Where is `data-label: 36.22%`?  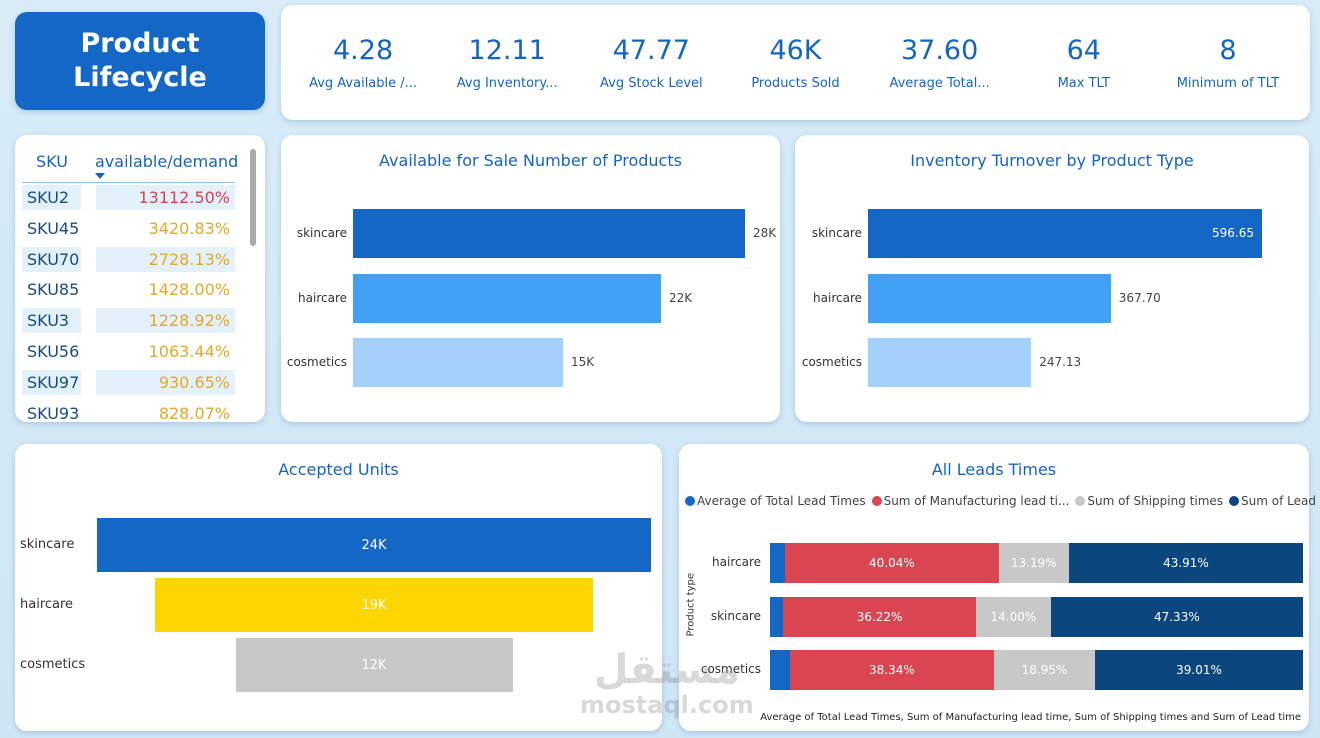 data-label: 36.22% is located at coordinates (879, 617).